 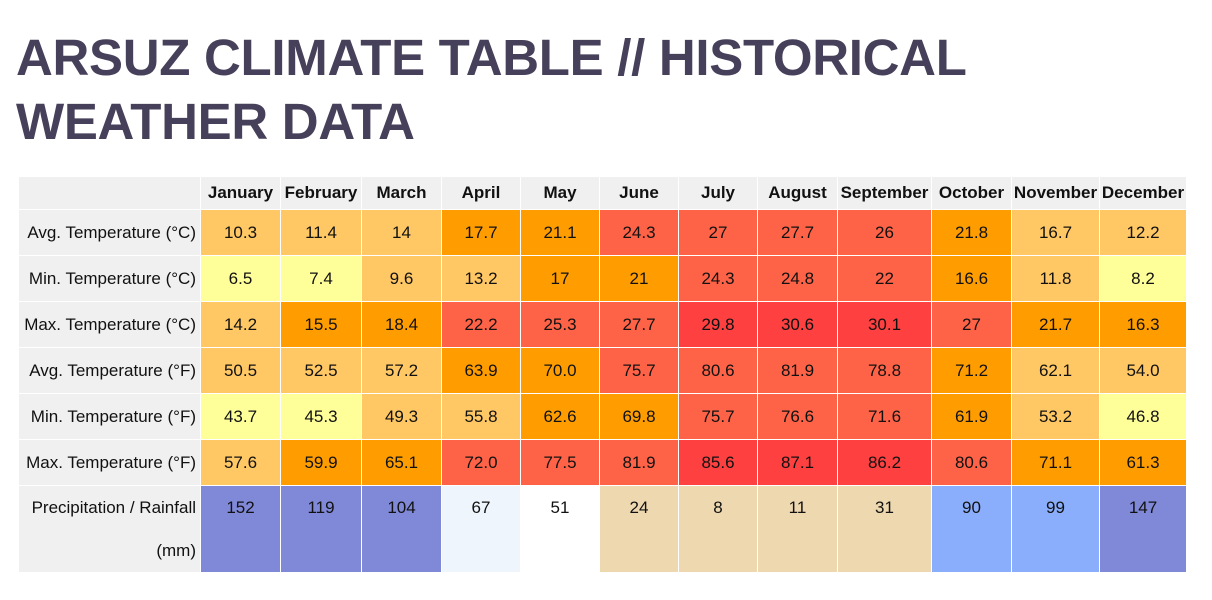 I want to click on table-cell: 43.7, so click(x=240, y=416).